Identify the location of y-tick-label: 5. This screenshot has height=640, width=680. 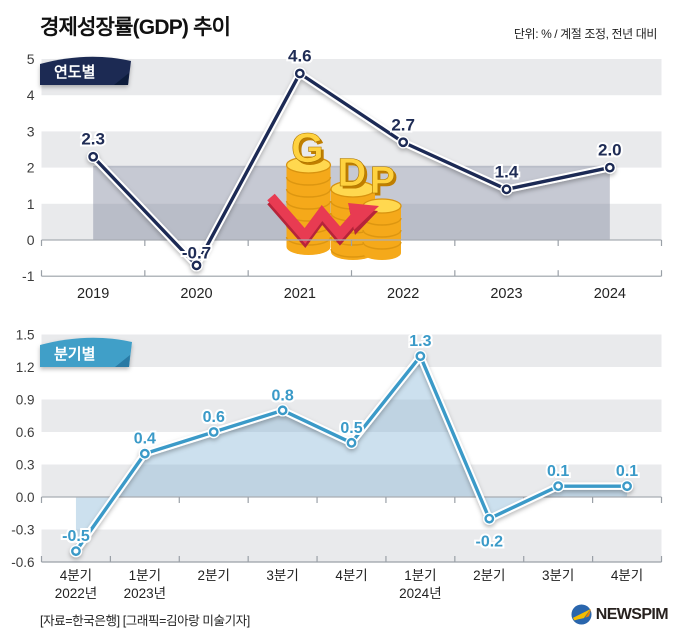
(31, 59).